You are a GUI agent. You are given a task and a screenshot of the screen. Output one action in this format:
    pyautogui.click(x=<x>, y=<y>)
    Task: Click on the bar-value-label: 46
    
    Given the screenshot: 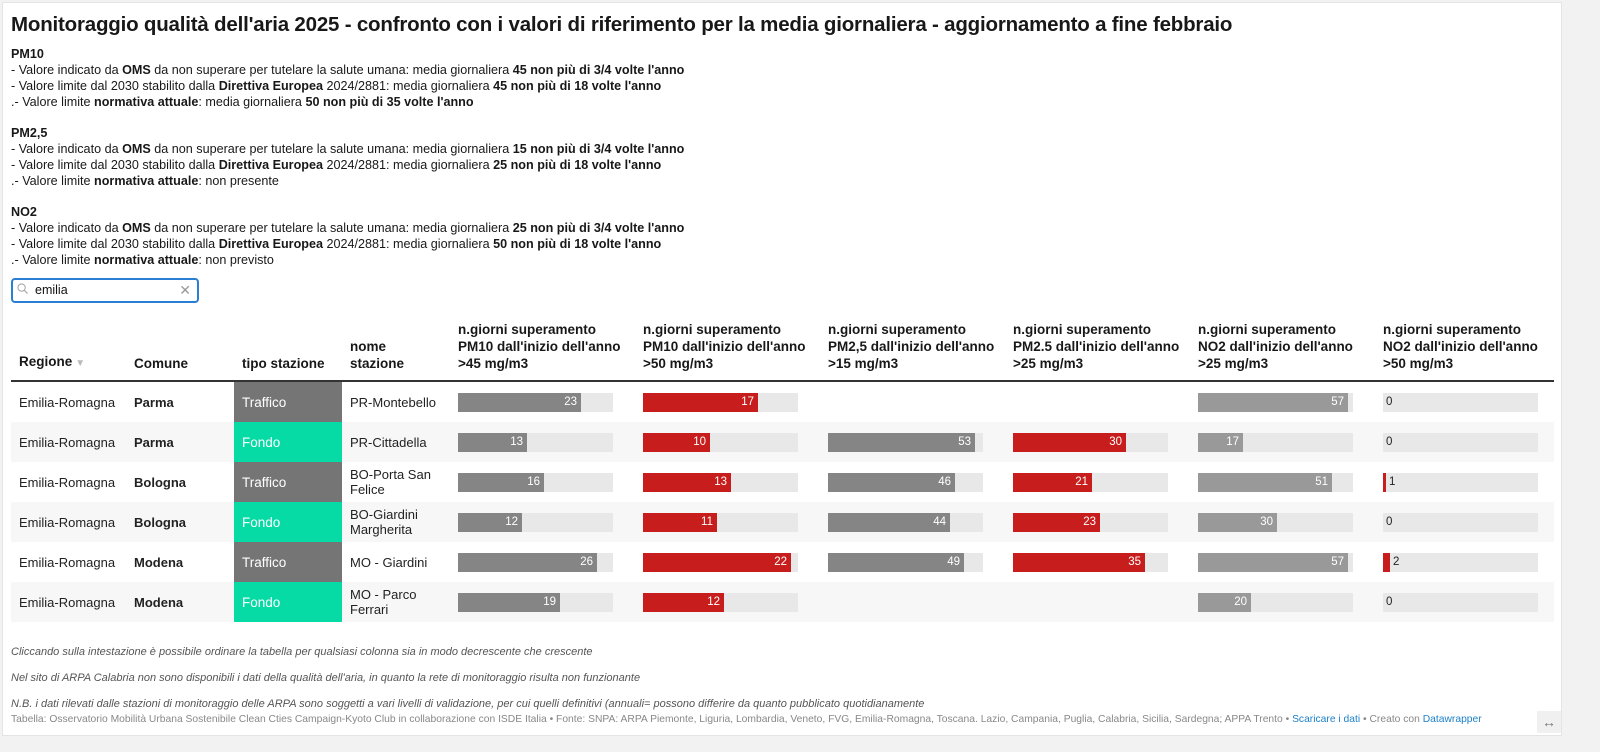 What is the action you would take?
    pyautogui.click(x=944, y=481)
    